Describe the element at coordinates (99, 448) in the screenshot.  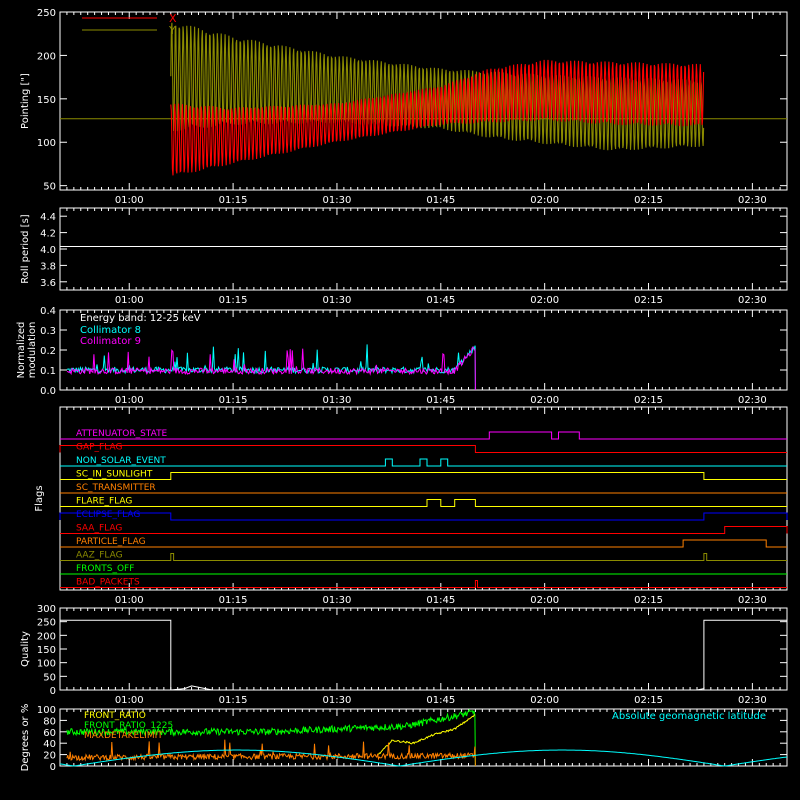
I see `flag-label-gap-flag: GAP_FLAG` at that location.